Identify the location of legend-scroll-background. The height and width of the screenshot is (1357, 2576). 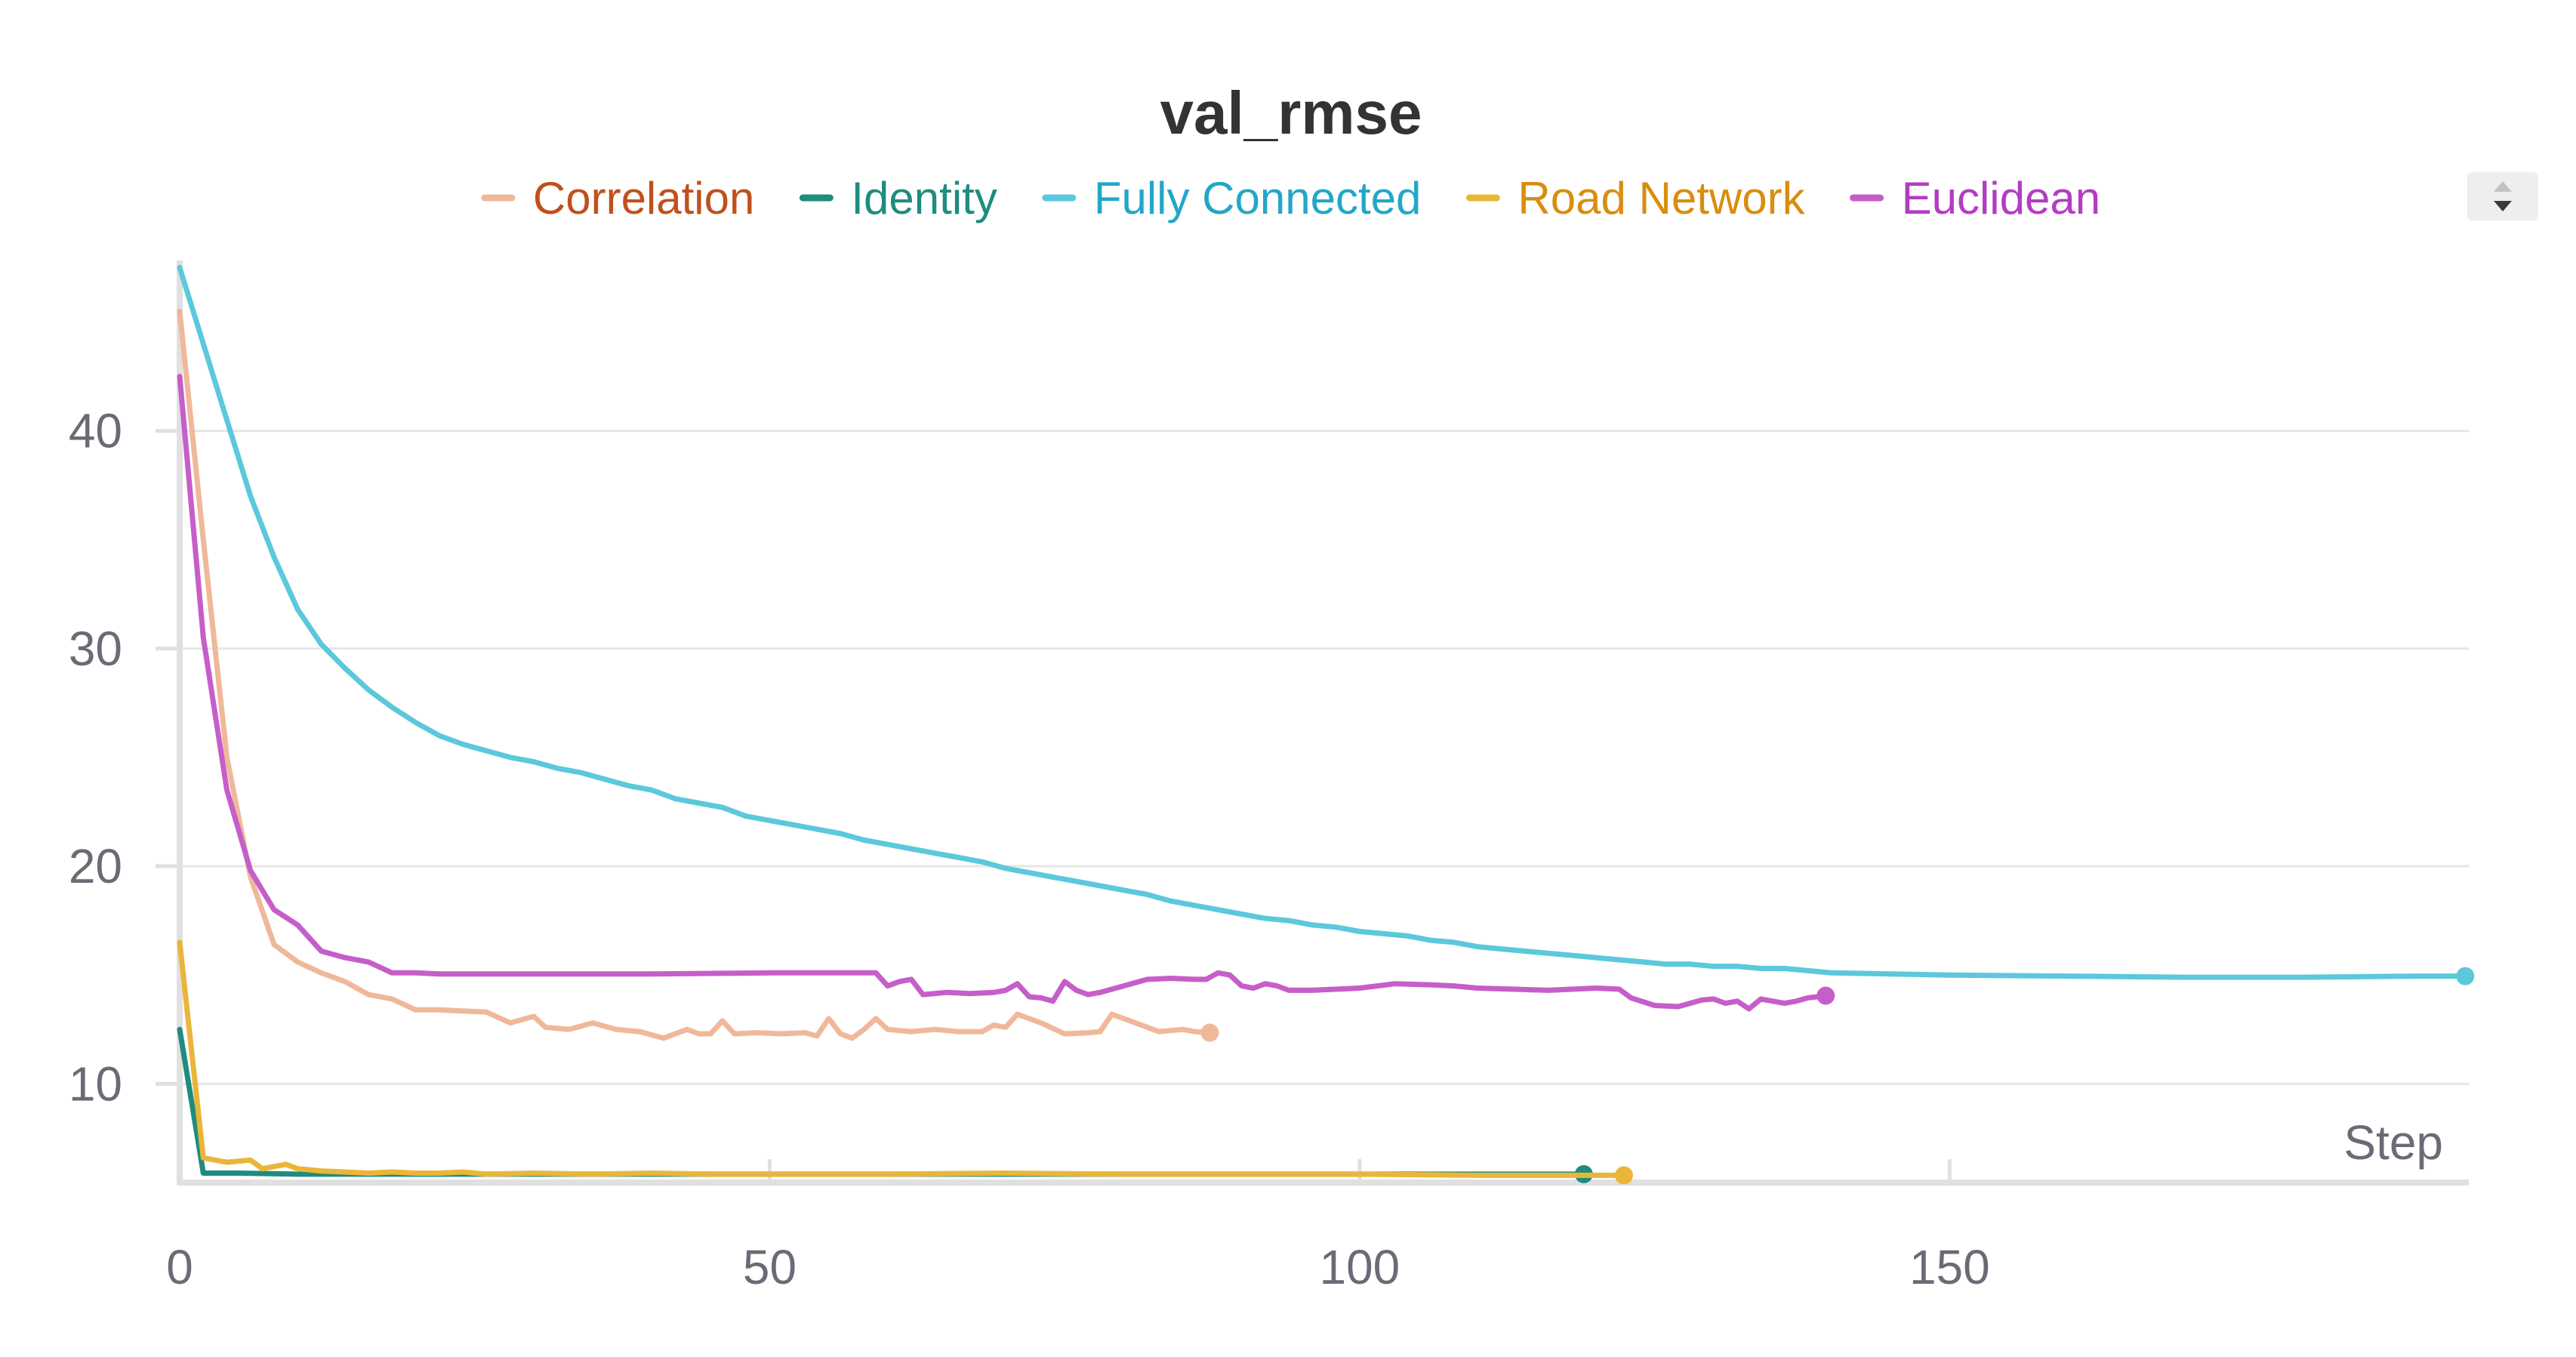
(2502, 197).